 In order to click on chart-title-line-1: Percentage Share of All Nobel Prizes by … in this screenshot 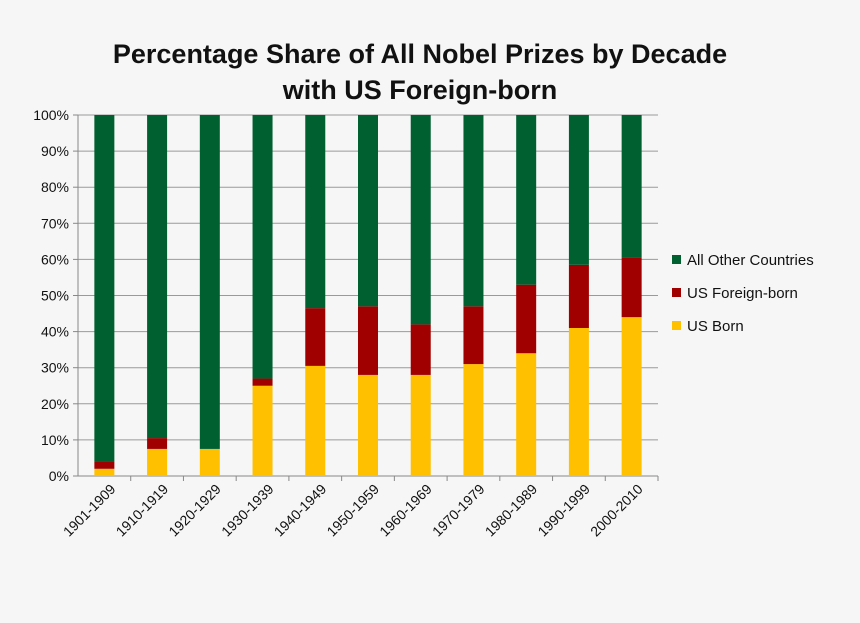, I will do `click(420, 54)`.